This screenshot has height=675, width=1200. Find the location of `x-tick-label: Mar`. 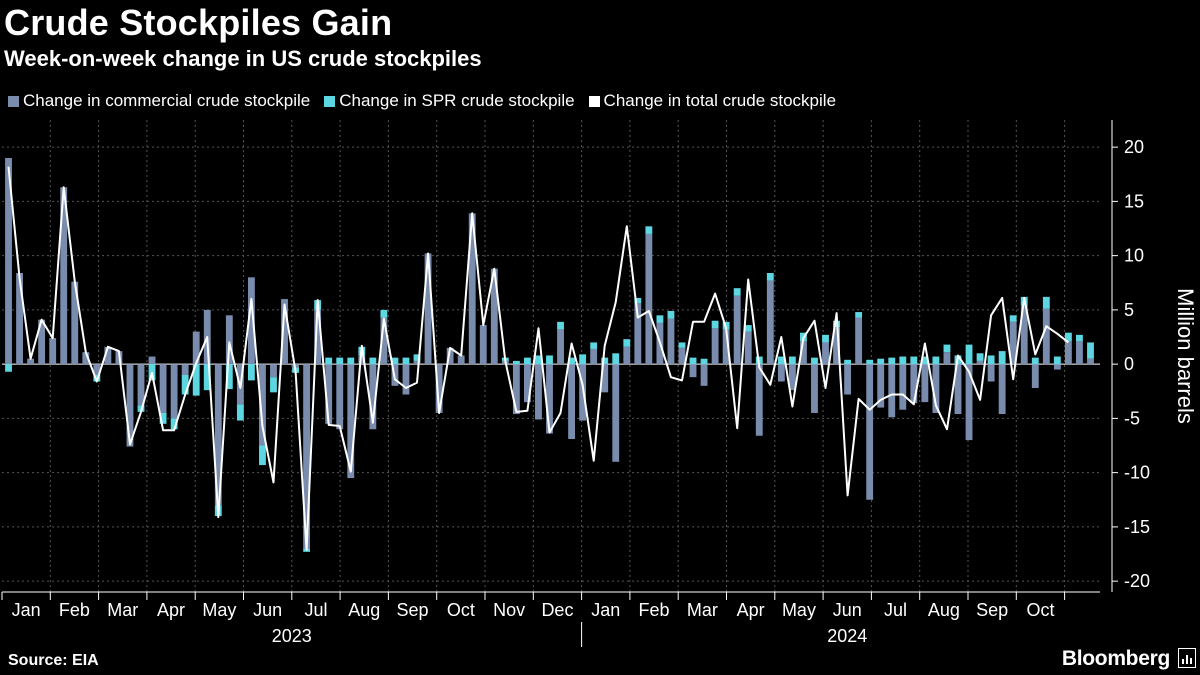

x-tick-label: Mar is located at coordinates (702, 610).